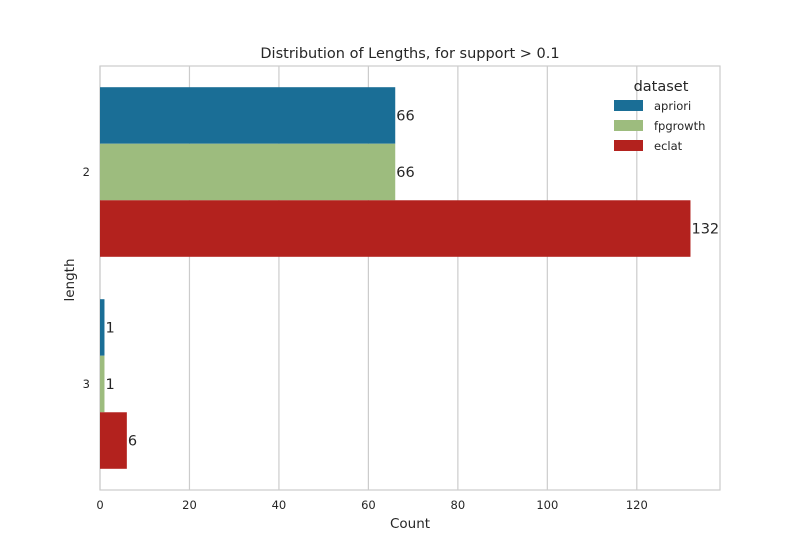 The image size is (800, 550). Describe the element at coordinates (458, 505) in the screenshot. I see `x-tick-label: 80` at that location.